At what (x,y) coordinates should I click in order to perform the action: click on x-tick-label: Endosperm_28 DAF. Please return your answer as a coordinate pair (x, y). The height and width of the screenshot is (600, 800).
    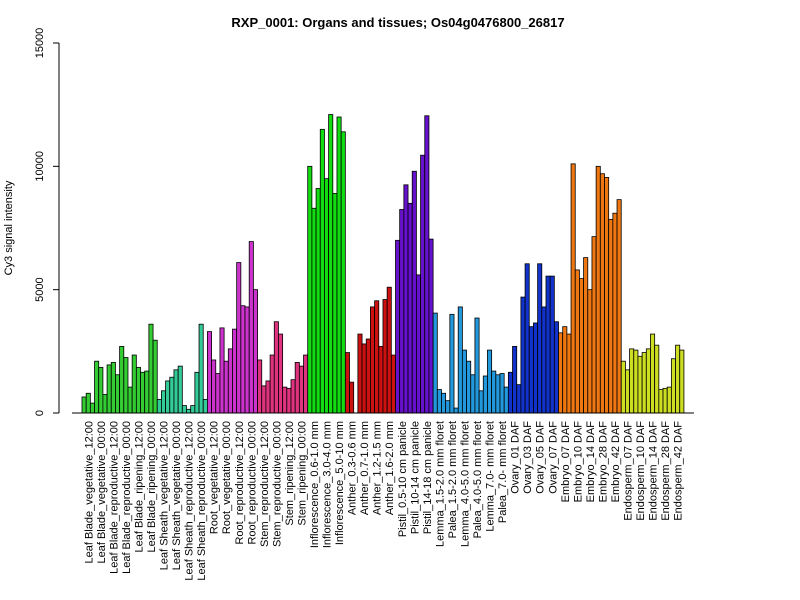
    Looking at the image, I should click on (666, 471).